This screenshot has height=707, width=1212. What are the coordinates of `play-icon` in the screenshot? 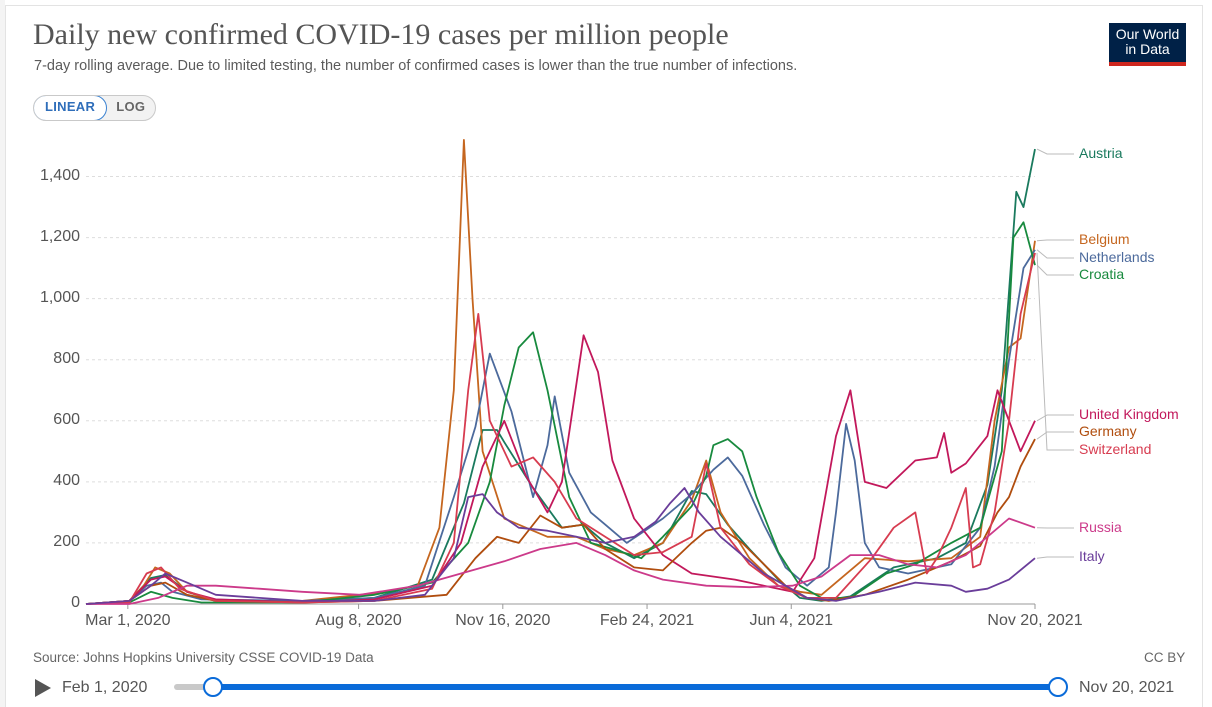 It's located at (43, 688).